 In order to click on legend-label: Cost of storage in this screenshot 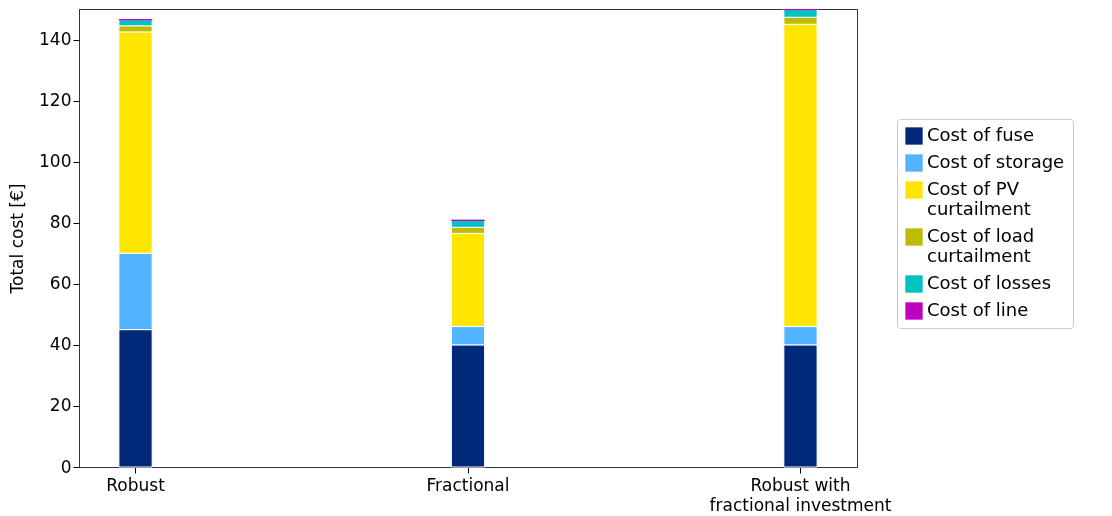, I will do `click(996, 161)`.